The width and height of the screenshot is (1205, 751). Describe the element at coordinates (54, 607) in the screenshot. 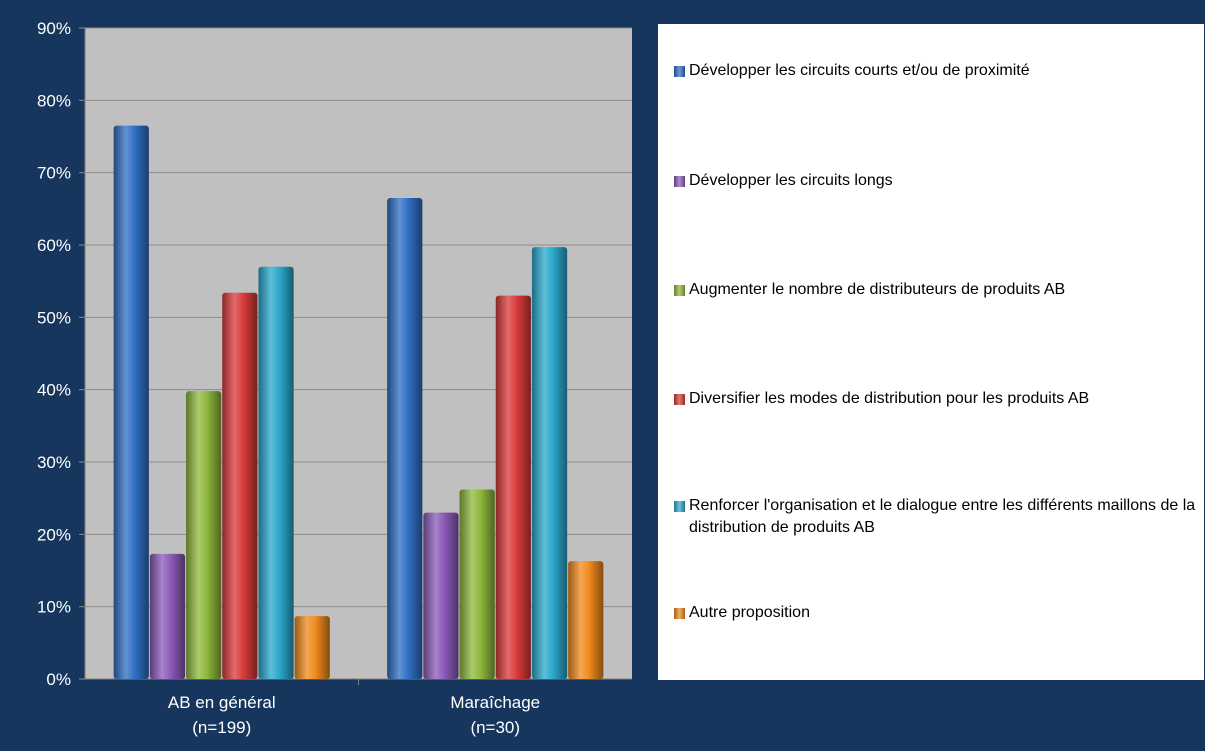

I see `y-tick-label: 10%` at that location.